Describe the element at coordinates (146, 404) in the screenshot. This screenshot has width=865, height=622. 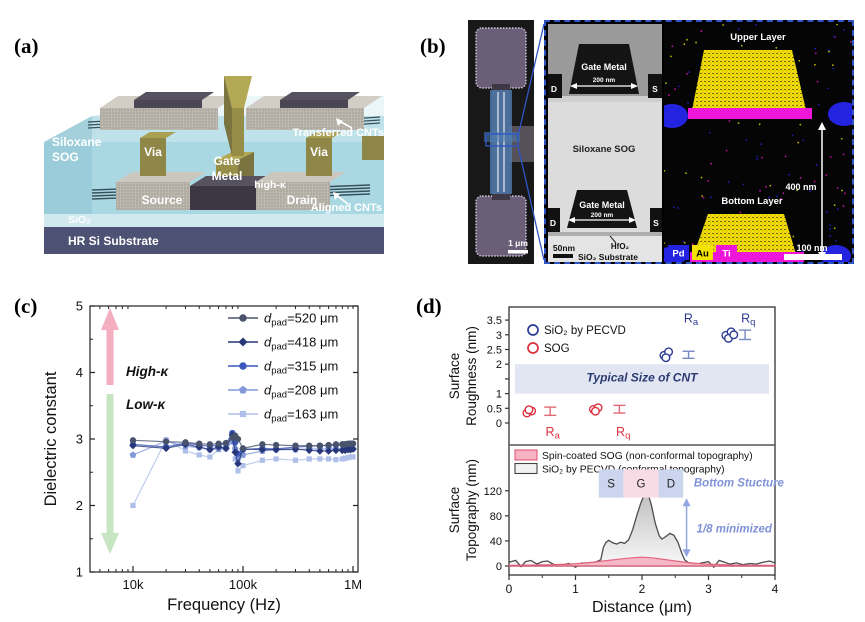
I see `svg-text: Low-κ` at that location.